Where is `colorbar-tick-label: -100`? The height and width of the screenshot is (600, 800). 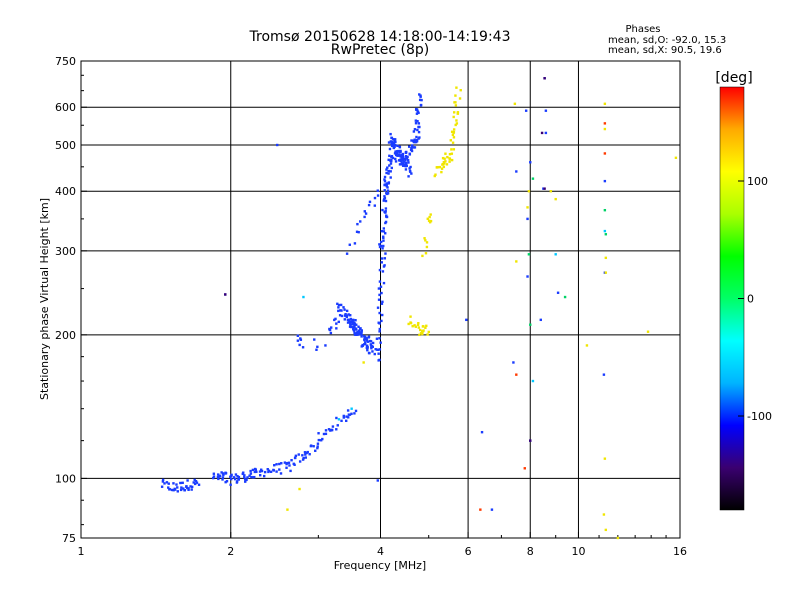
colorbar-tick-label: -100 is located at coordinates (759, 416).